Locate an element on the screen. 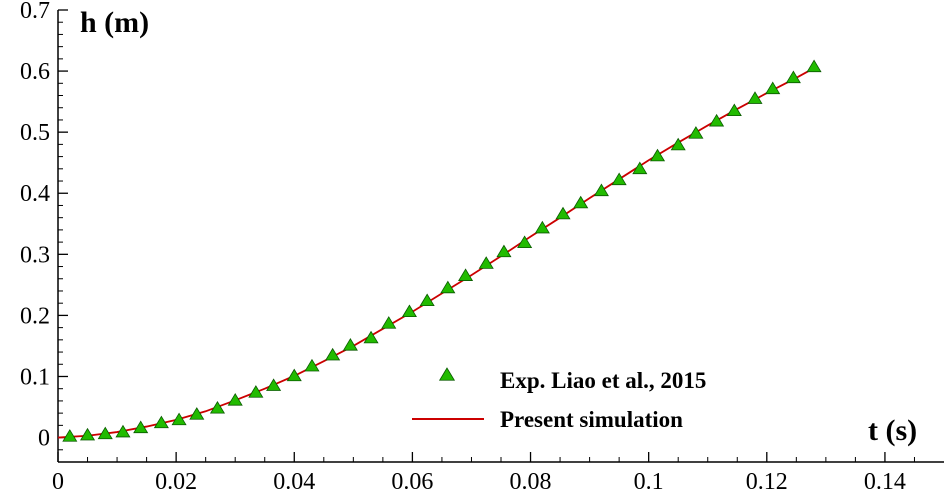 This screenshot has height=501, width=947. y-axis-title: h (m) is located at coordinates (114, 22).